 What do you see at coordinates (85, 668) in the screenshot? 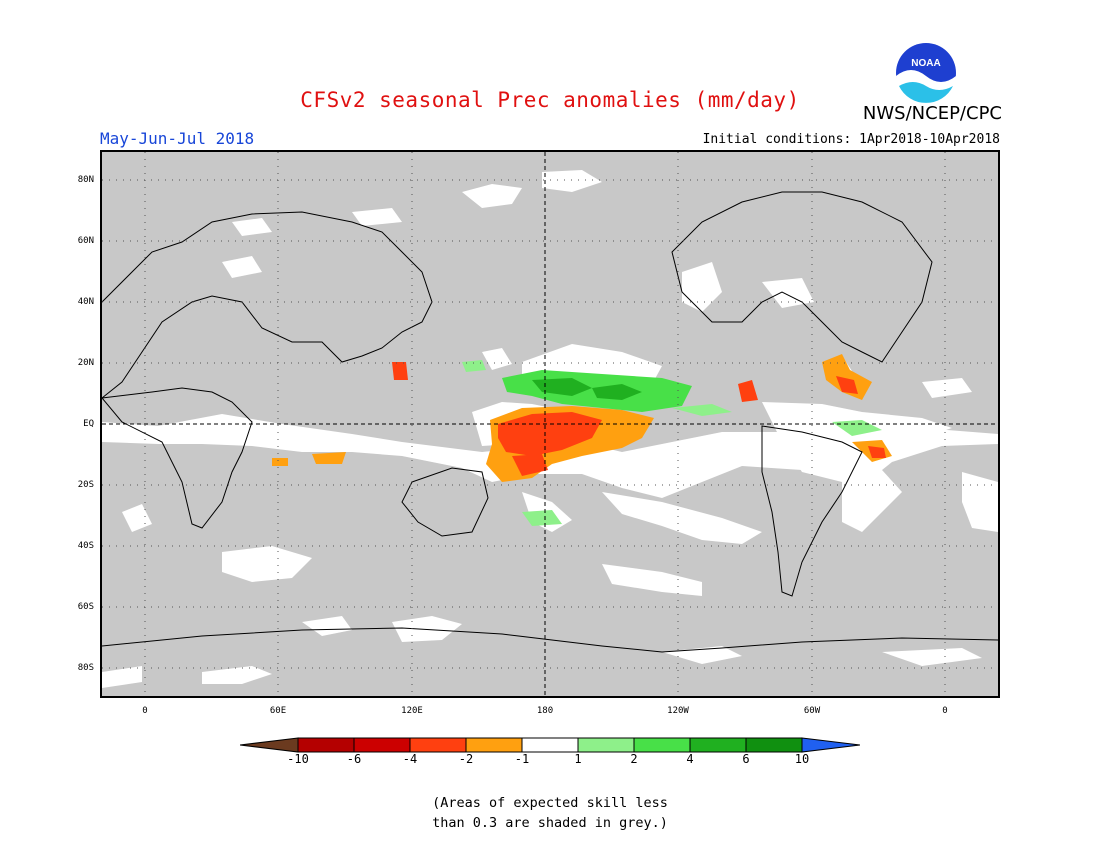
I see `lat-tick-80s: 80S` at bounding box center [85, 668].